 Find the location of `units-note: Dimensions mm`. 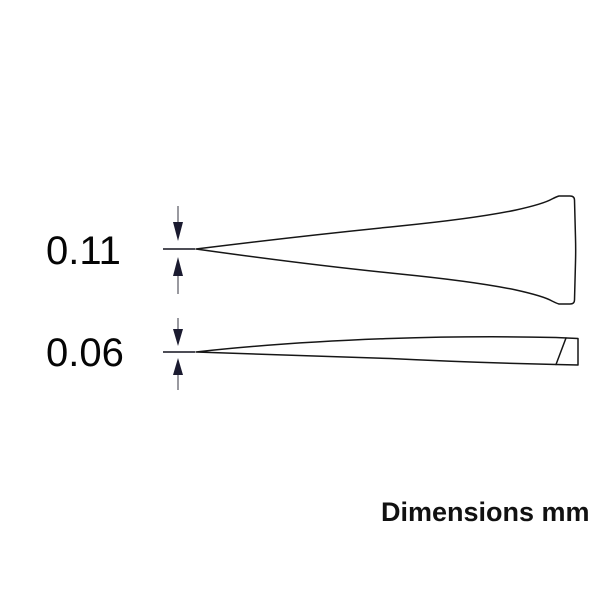

units-note: Dimensions mm is located at coordinates (485, 512).